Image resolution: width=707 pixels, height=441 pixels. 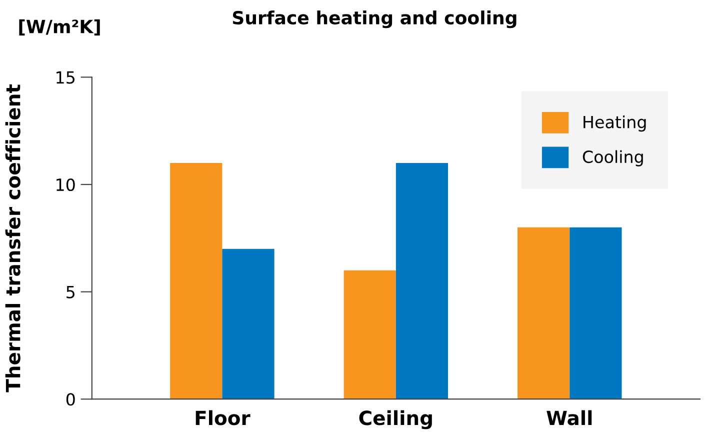 I want to click on x-tick-label: Ceiling, so click(x=395, y=420).